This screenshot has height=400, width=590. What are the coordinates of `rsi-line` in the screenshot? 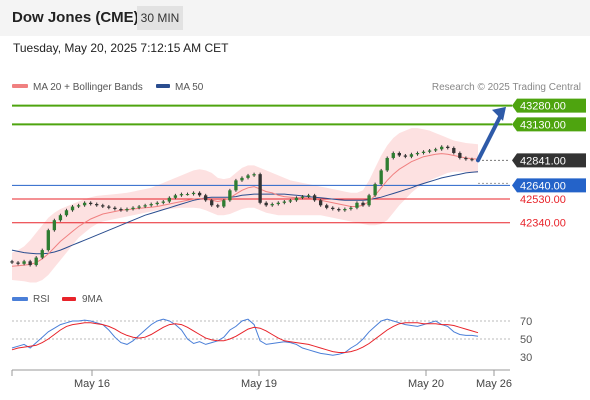 It's located at (245, 337).